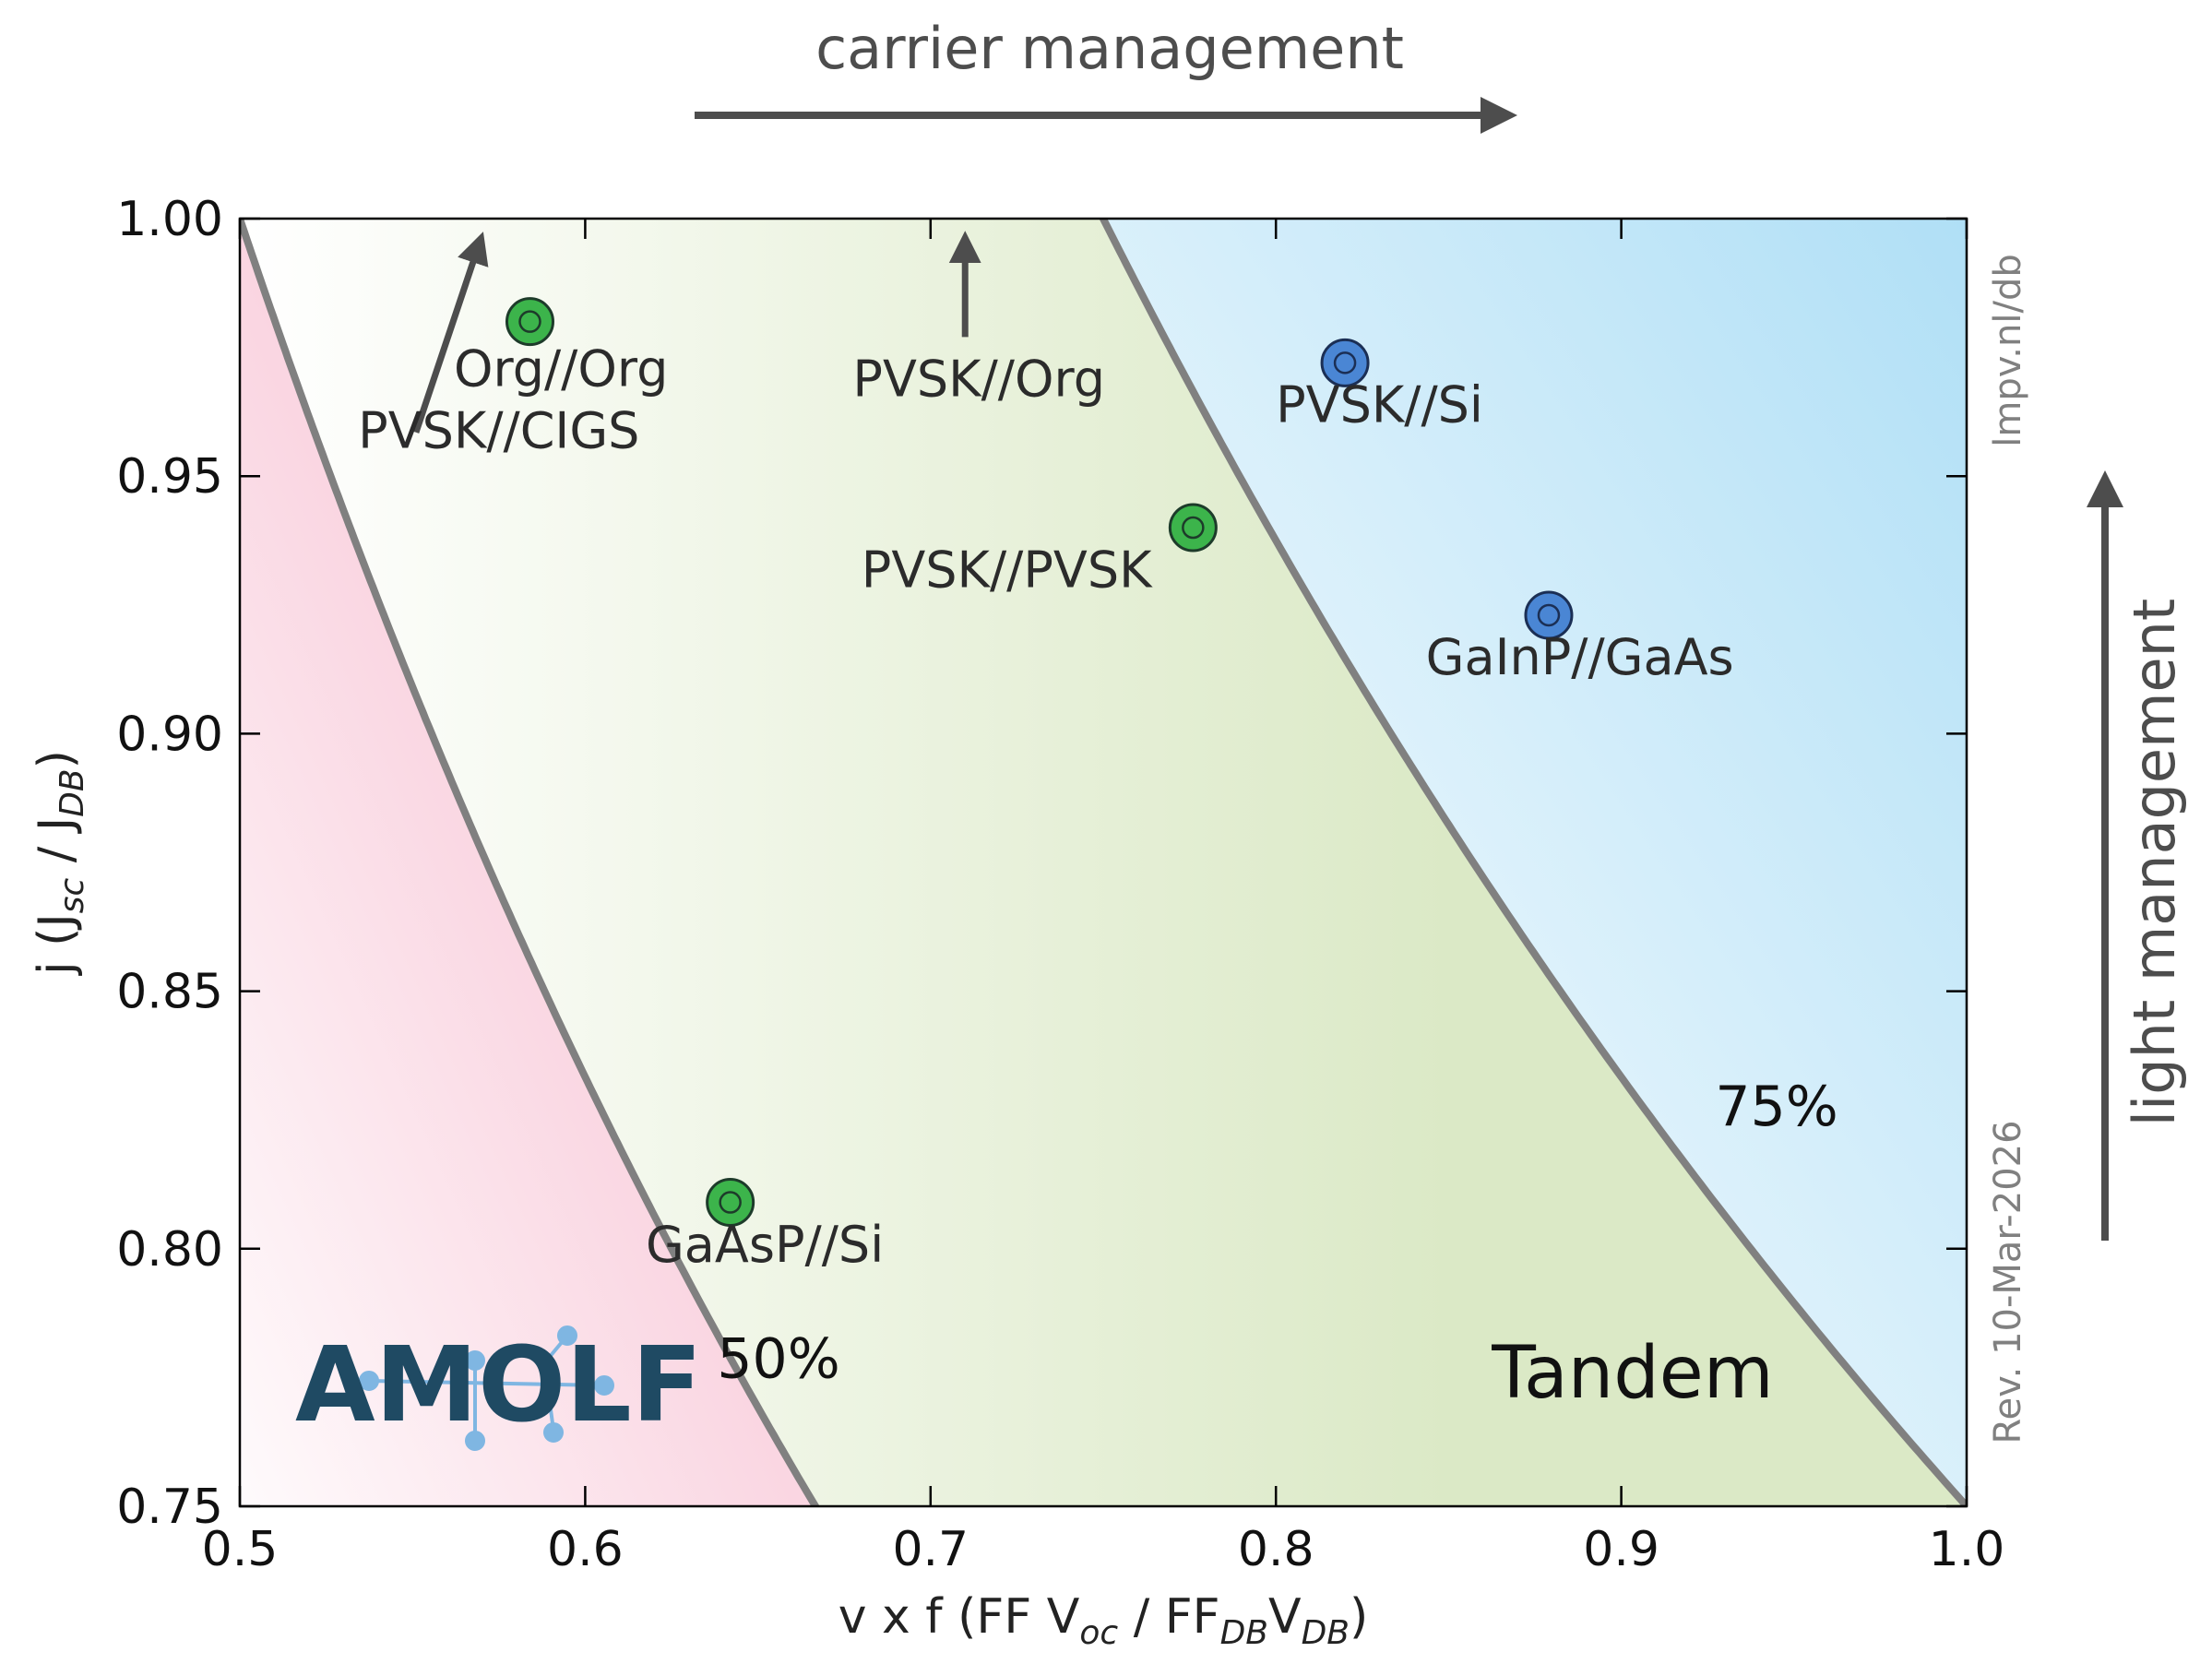 The height and width of the screenshot is (1664, 2212). I want to click on iso-efficiency-label: 50%, so click(778, 1358).